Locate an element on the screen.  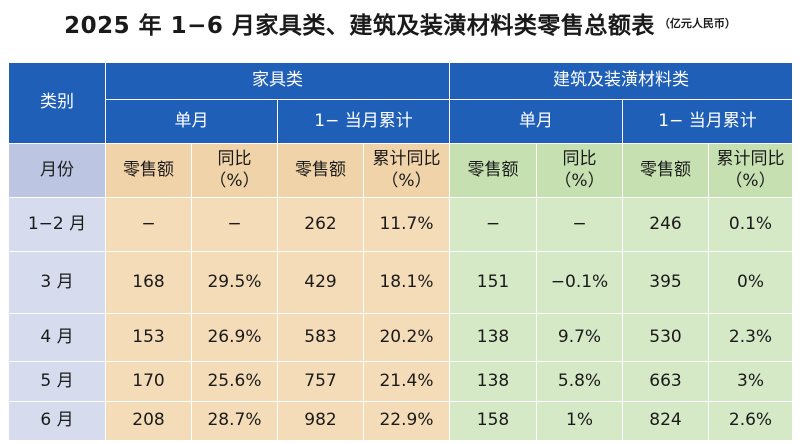
building-cum-yoy-cell: 2.6% is located at coordinates (750, 421).